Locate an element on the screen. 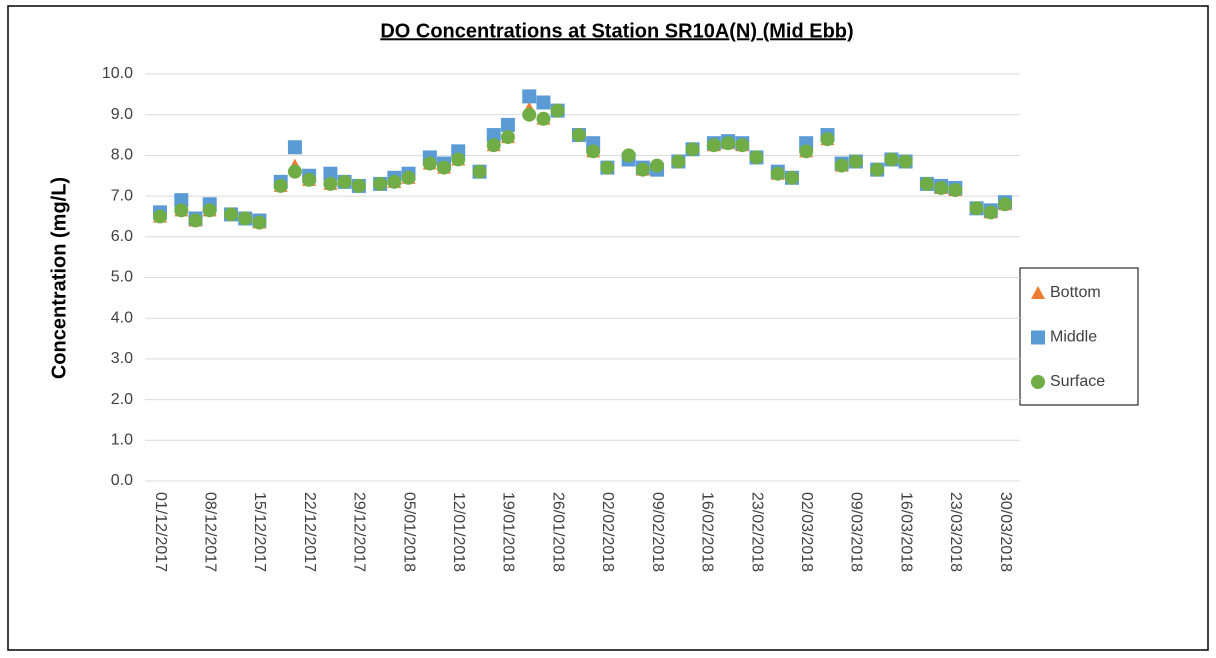 Image resolution: width=1216 pixels, height=658 pixels. x-tick-label: 09/03/2018 is located at coordinates (856, 532).